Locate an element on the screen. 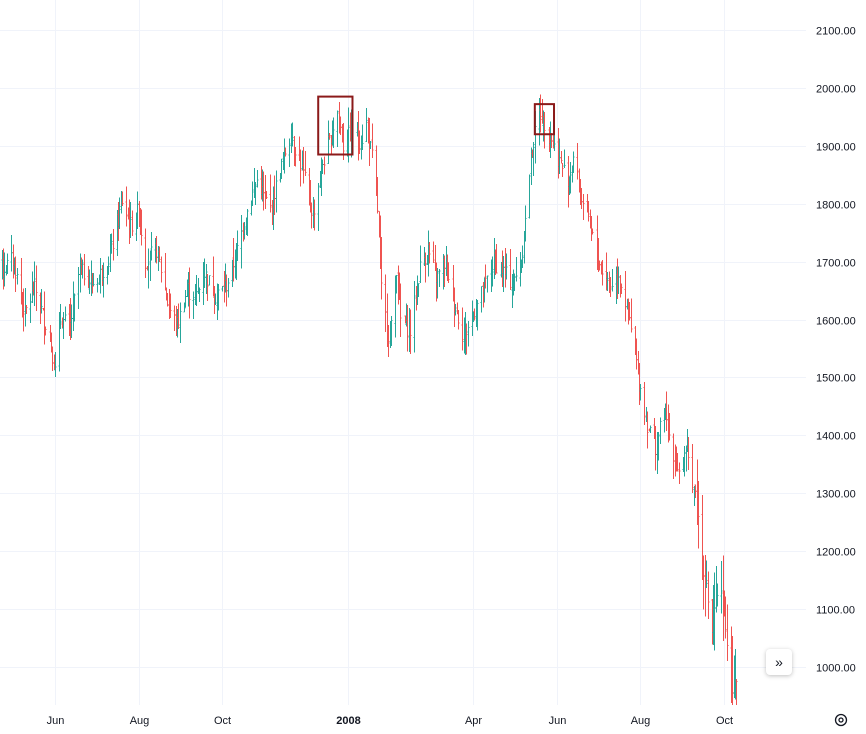 This screenshot has width=866, height=734. y-tick-label: 1600.00 is located at coordinates (836, 322).